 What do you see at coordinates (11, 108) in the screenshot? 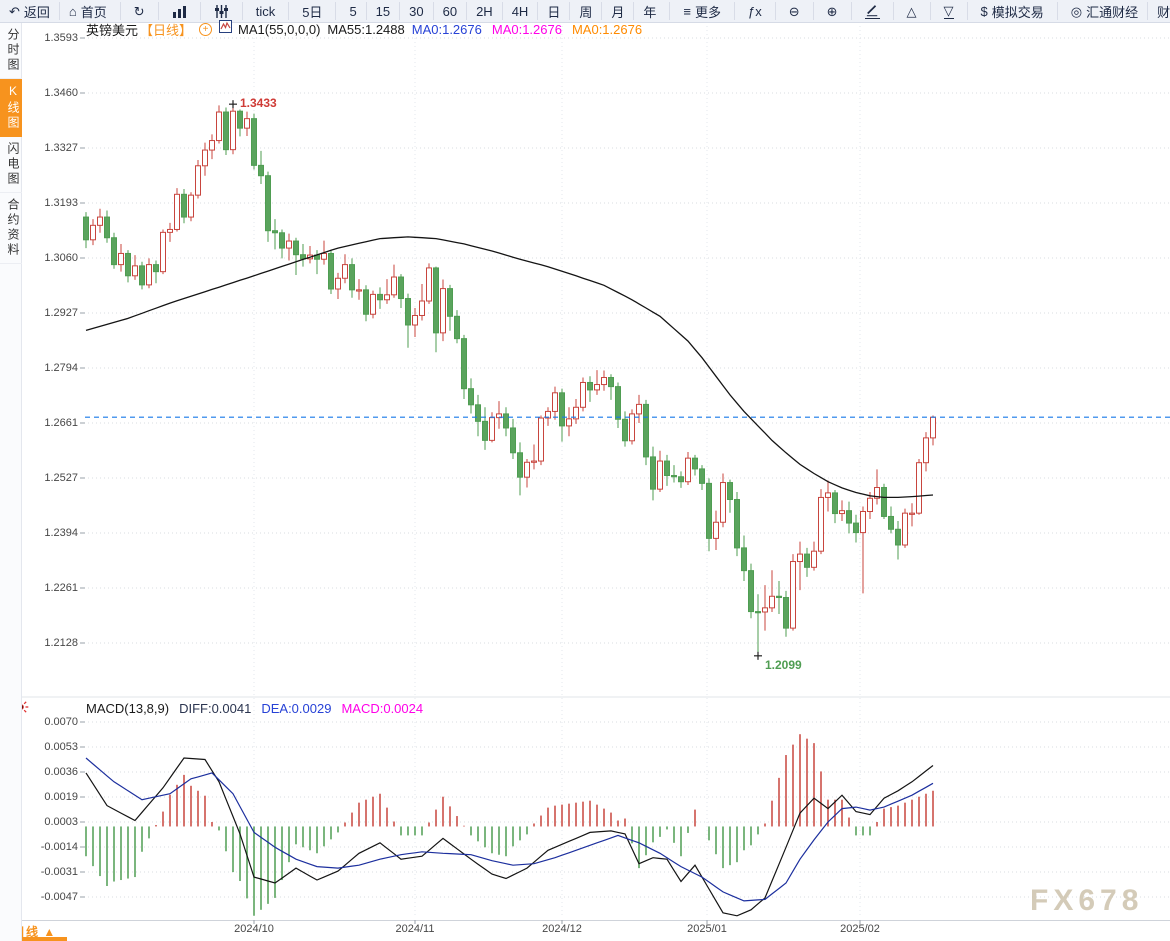
I see `sidebar-item-kline-chart: K线图` at bounding box center [11, 108].